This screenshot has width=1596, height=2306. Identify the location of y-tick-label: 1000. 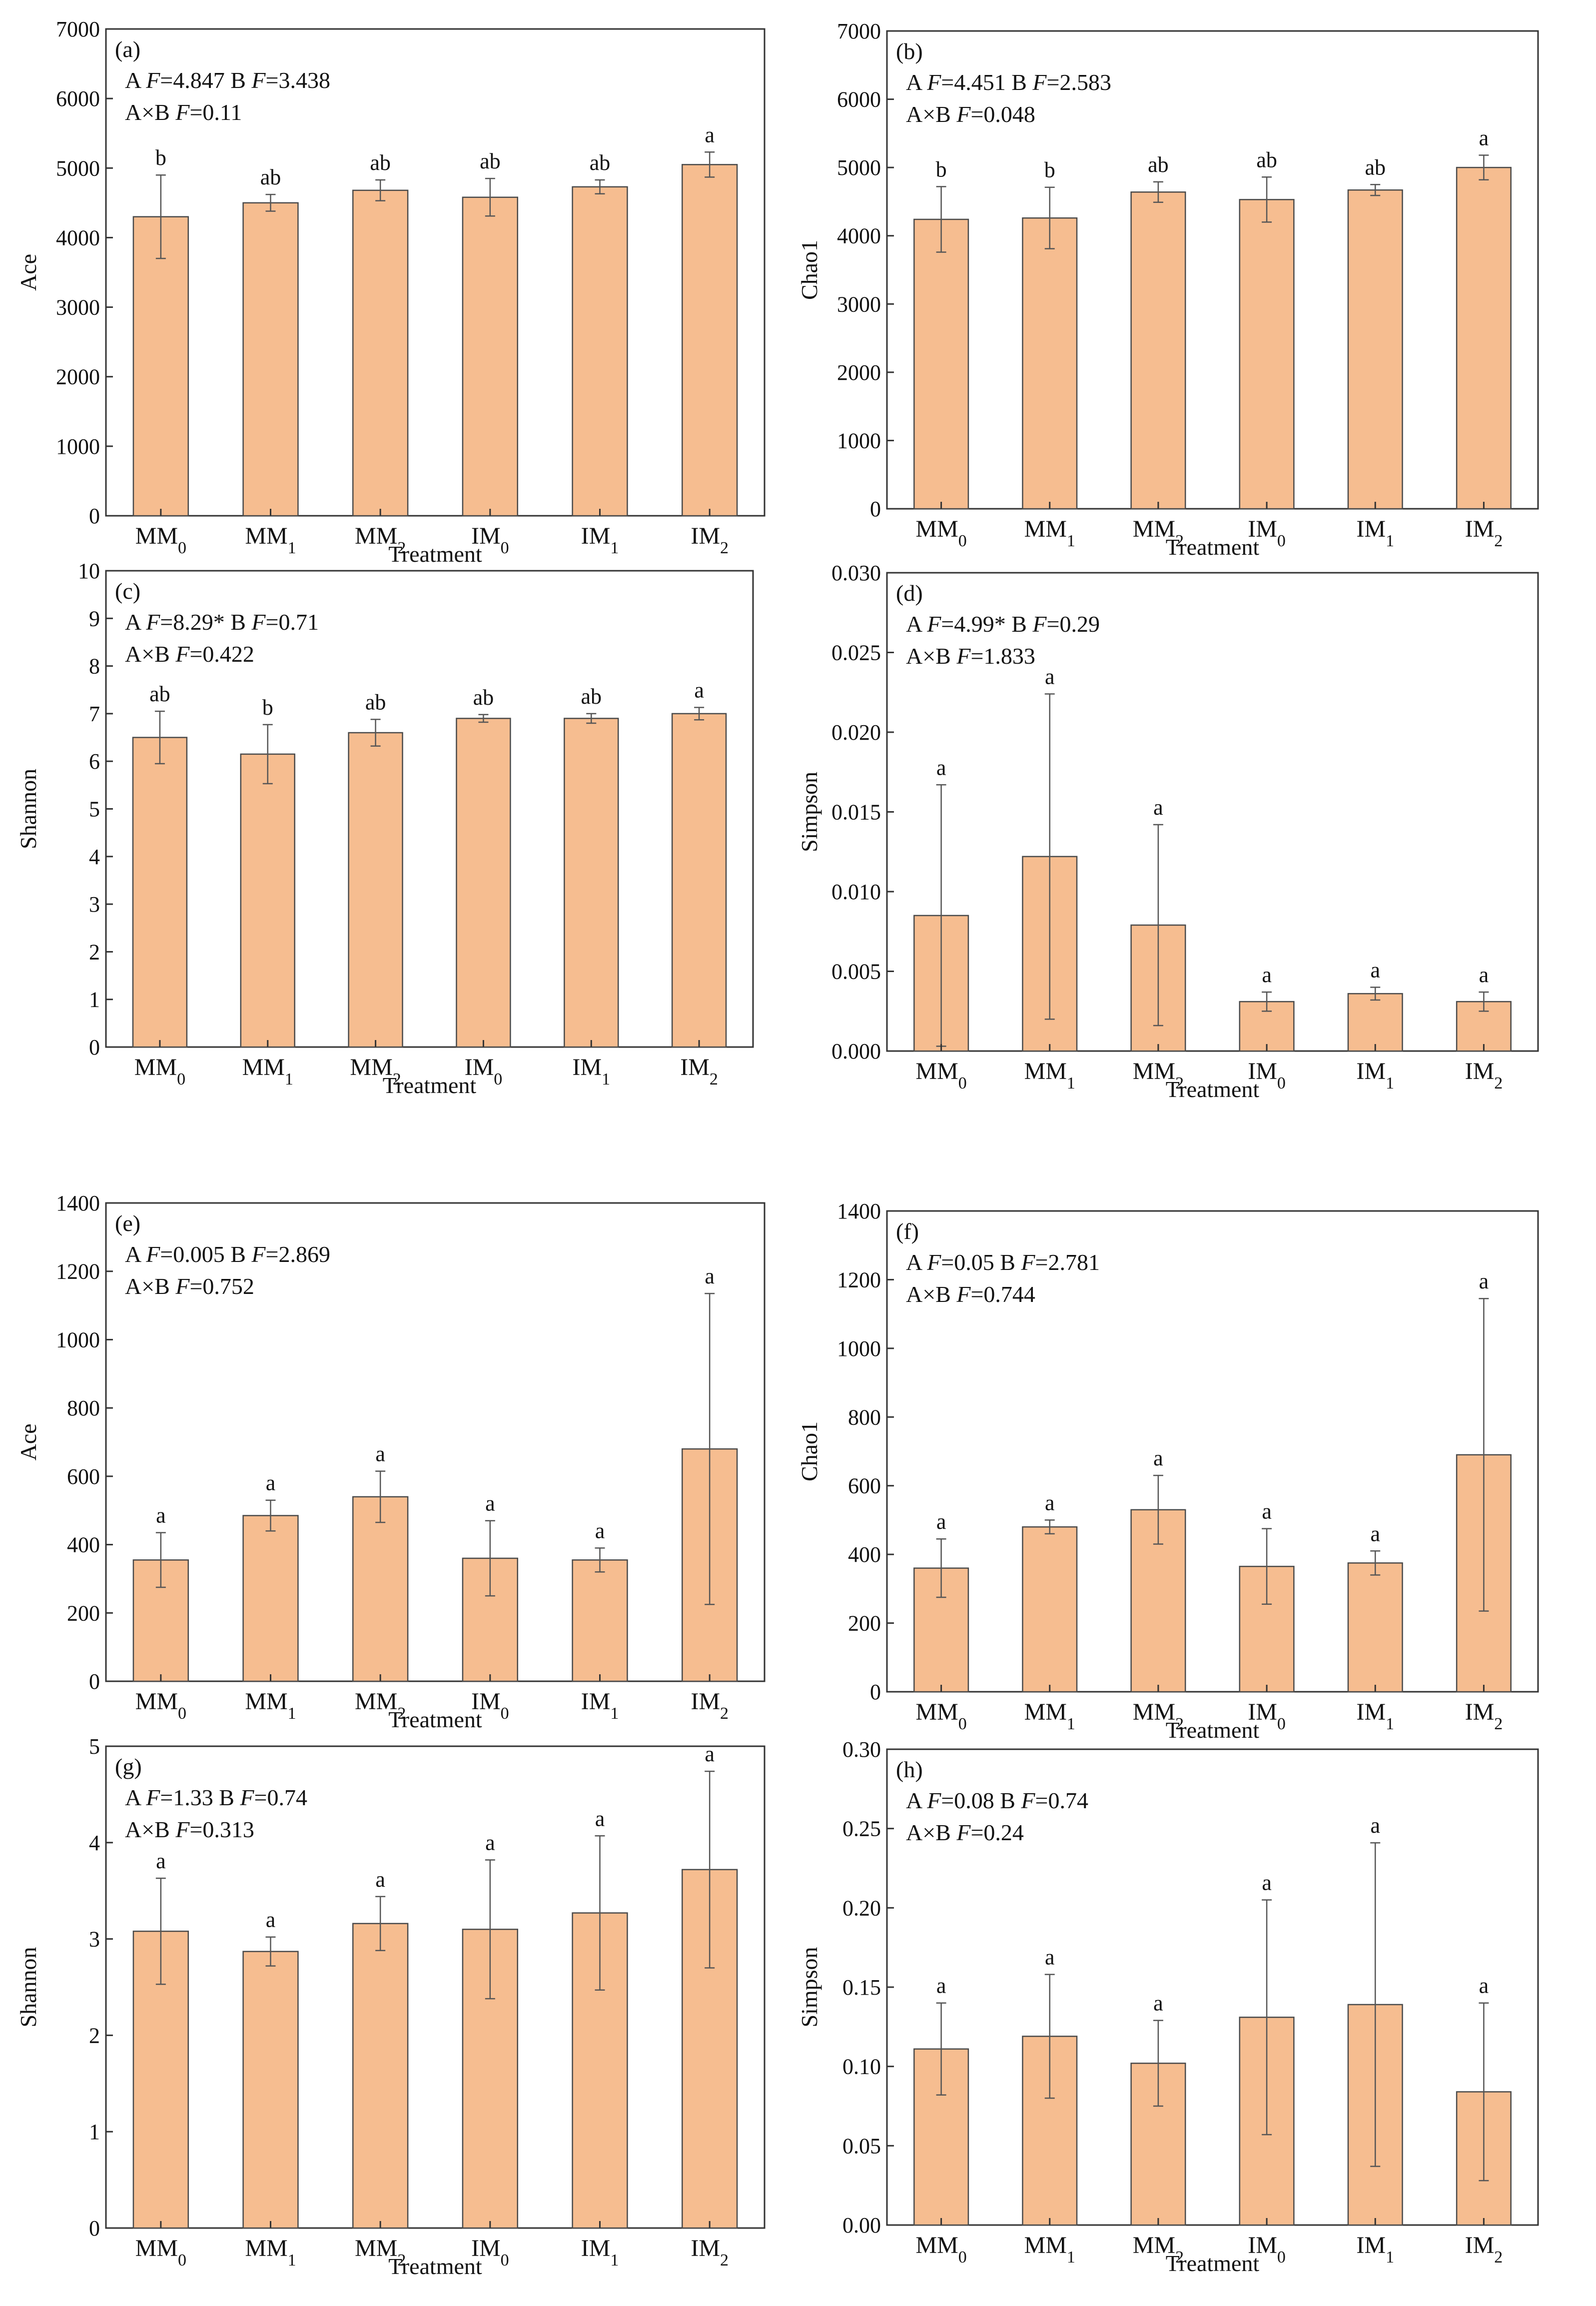
(78, 446).